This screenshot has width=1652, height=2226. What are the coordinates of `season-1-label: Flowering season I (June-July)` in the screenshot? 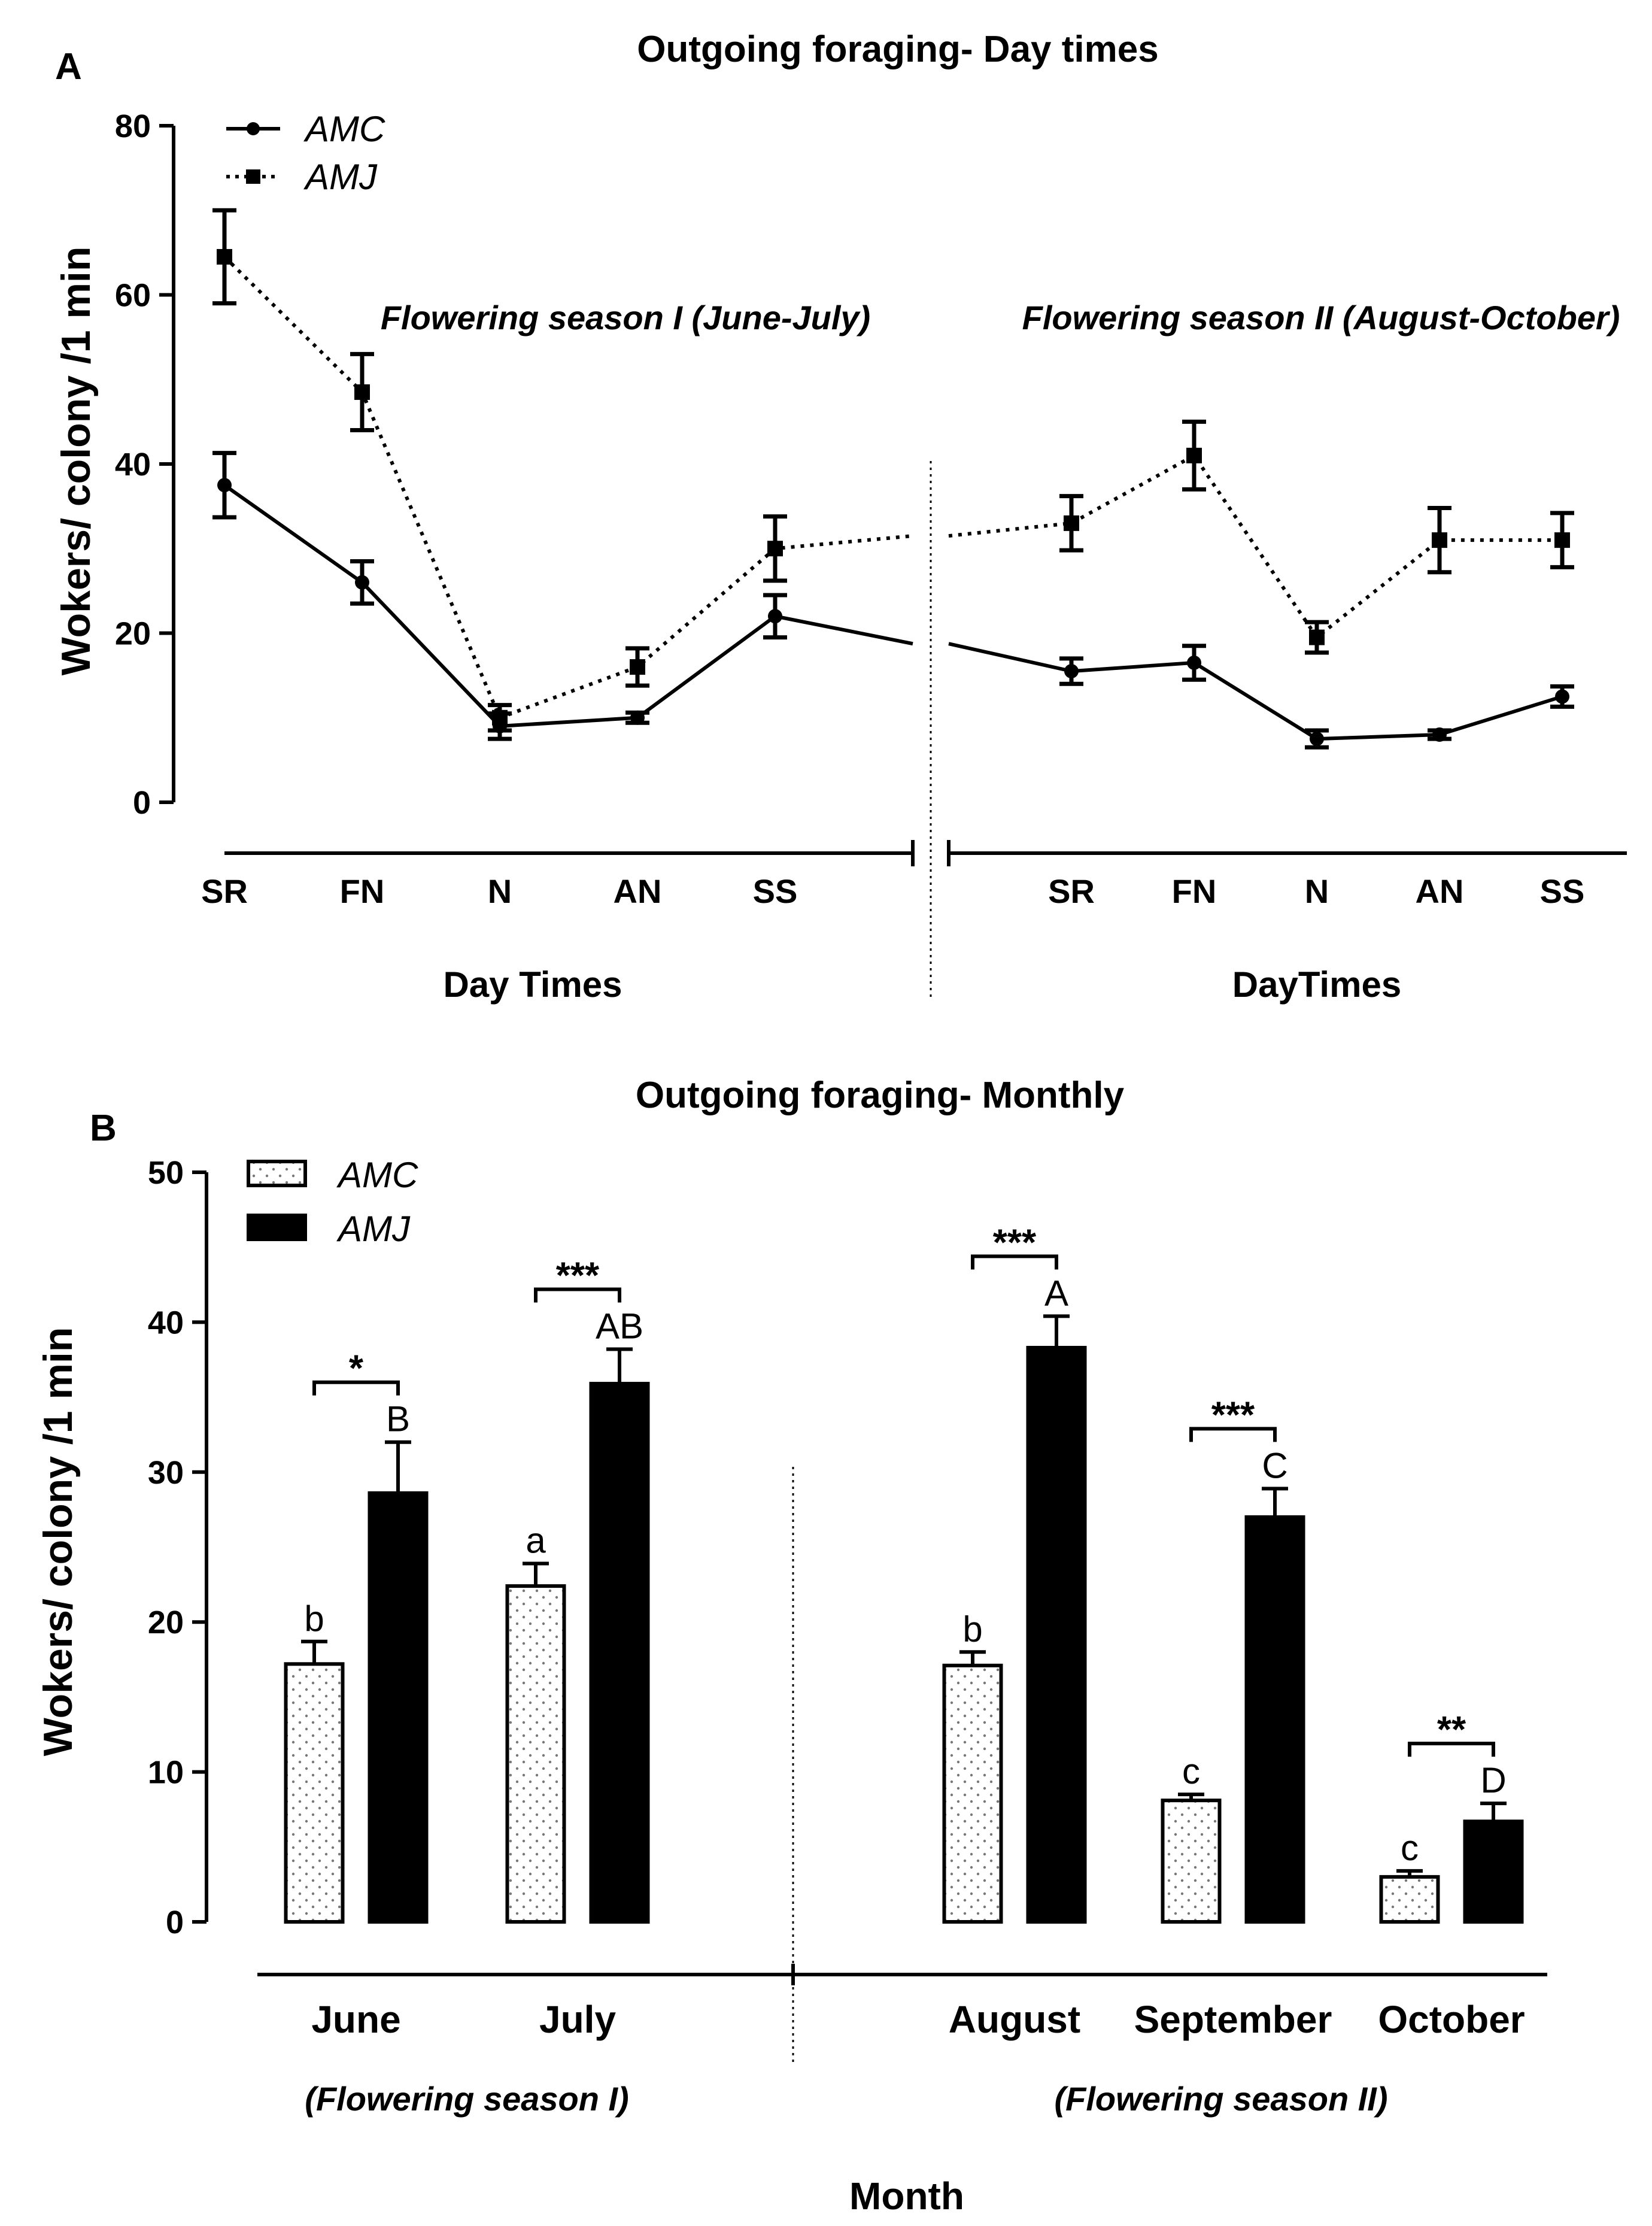 It's located at (625, 317).